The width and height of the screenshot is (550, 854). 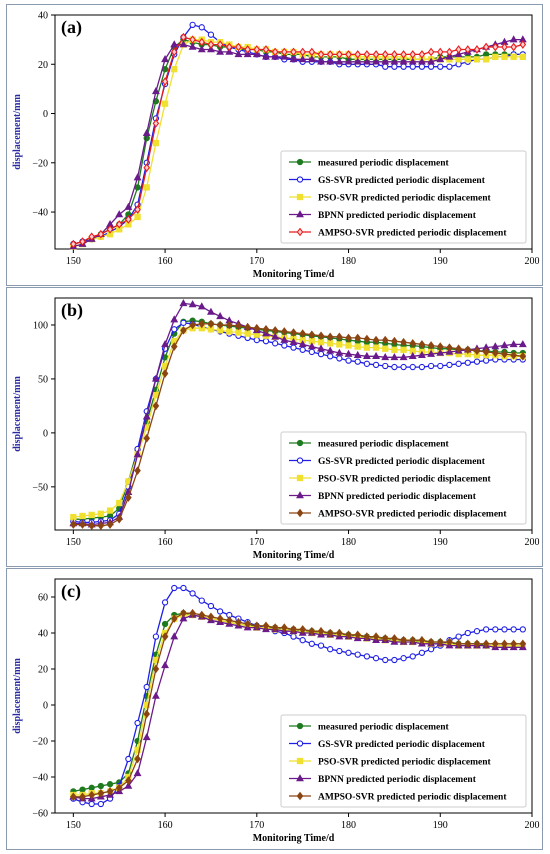 What do you see at coordinates (348, 542) in the screenshot?
I see `x-tick-label: 180` at bounding box center [348, 542].